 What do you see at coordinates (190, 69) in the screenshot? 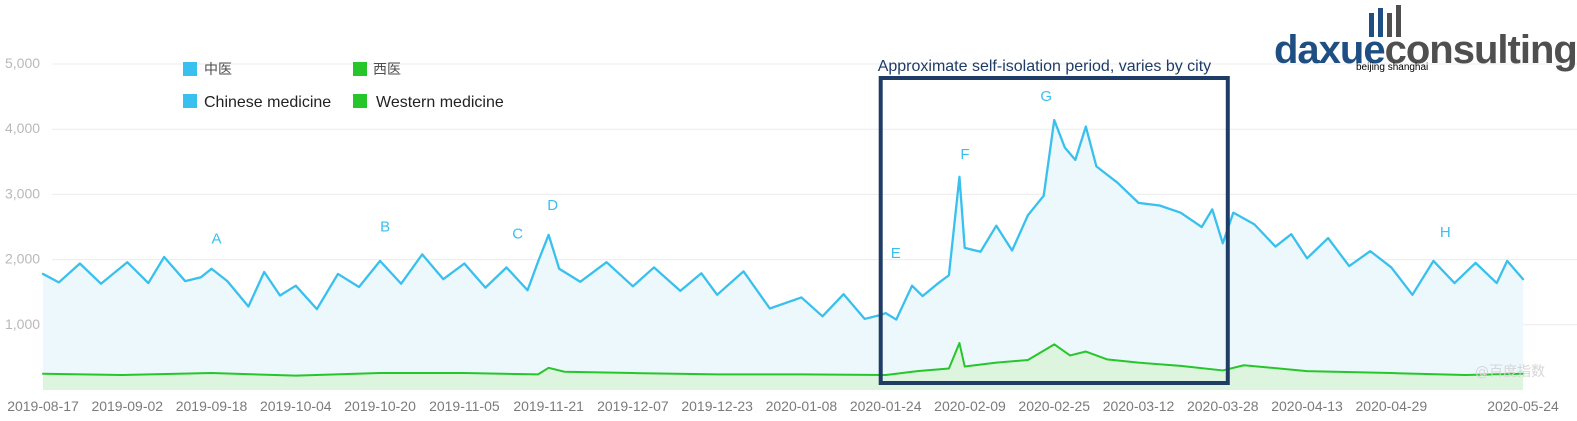
I see `legend-swatch-chinese-cn` at bounding box center [190, 69].